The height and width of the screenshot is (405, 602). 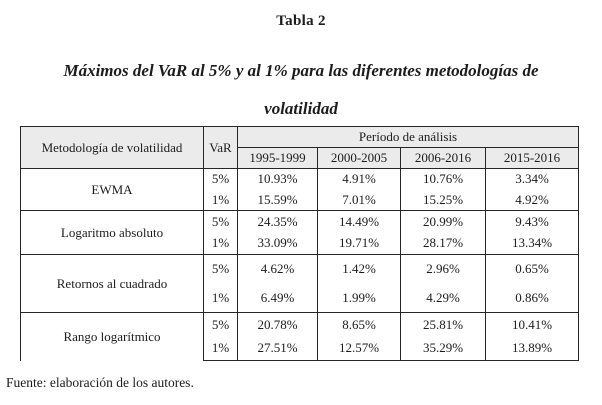 I want to click on value-cell: 6.49%, so click(x=277, y=298).